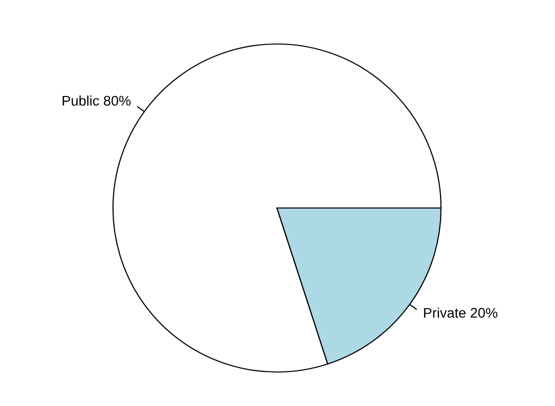  I want to click on slice-label: Public 80%, so click(96, 100).